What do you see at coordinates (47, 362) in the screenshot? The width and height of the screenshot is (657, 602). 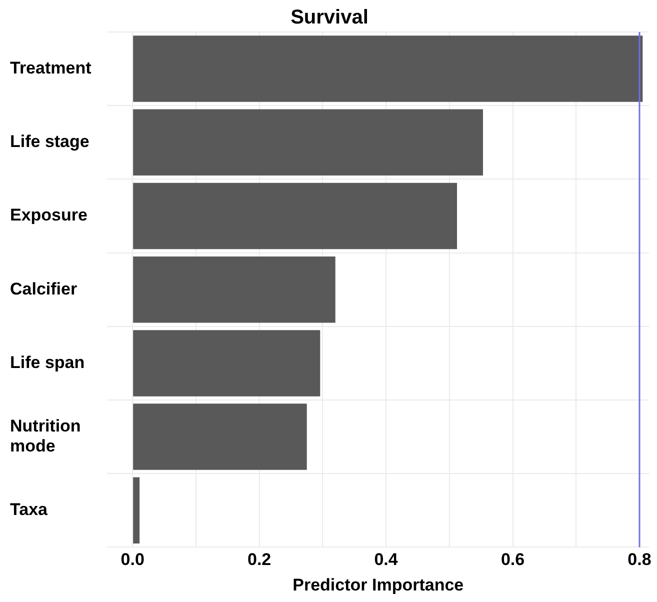 I see `y-tick-label: Life span` at bounding box center [47, 362].